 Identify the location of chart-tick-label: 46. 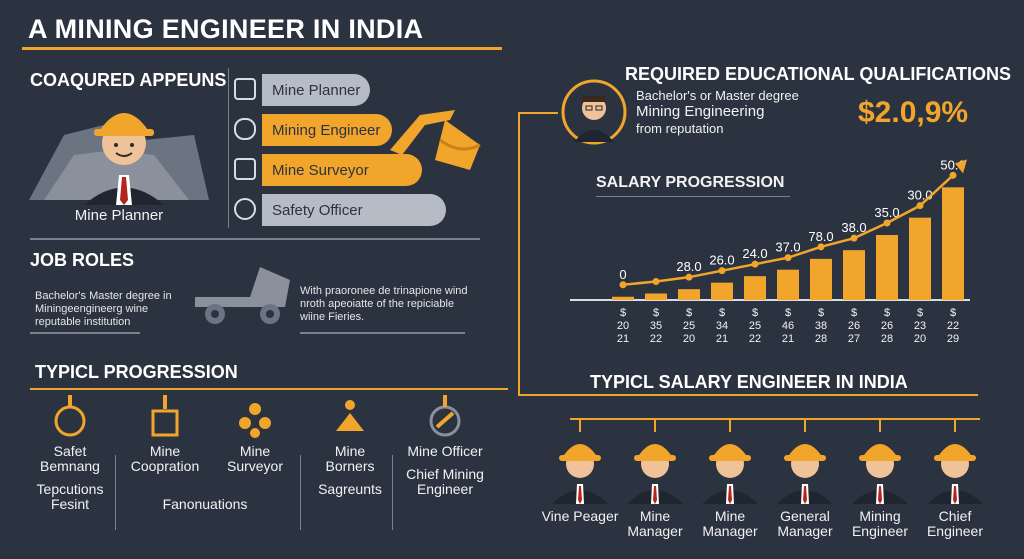
(788, 326).